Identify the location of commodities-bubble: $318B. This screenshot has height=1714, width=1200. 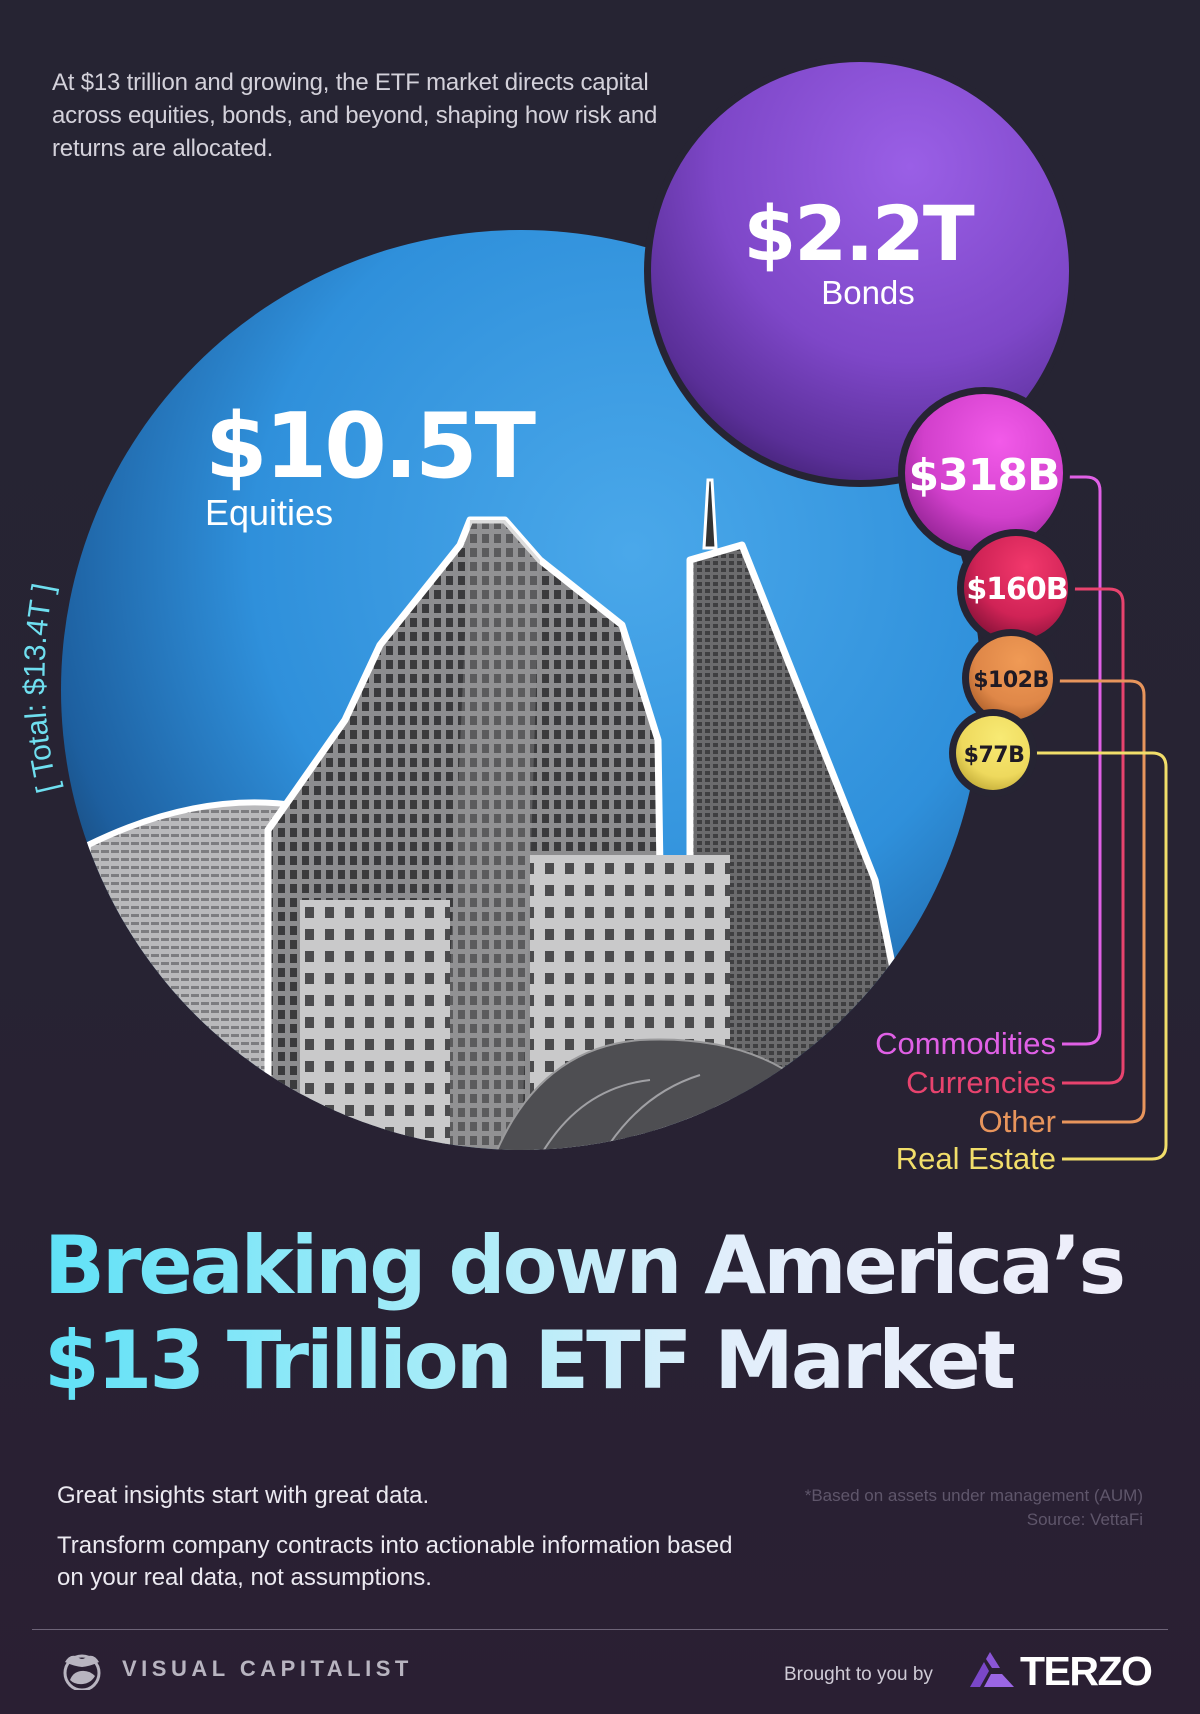
(984, 473).